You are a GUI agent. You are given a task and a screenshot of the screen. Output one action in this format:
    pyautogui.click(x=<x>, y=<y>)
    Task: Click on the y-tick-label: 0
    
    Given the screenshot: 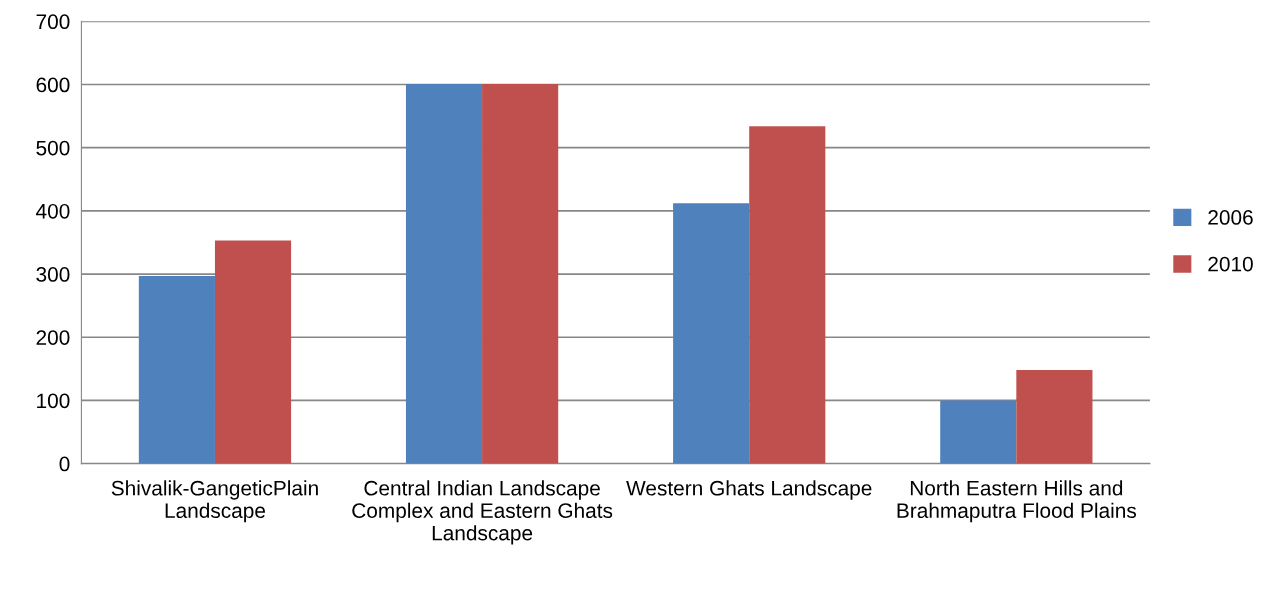 What is the action you would take?
    pyautogui.click(x=64, y=464)
    